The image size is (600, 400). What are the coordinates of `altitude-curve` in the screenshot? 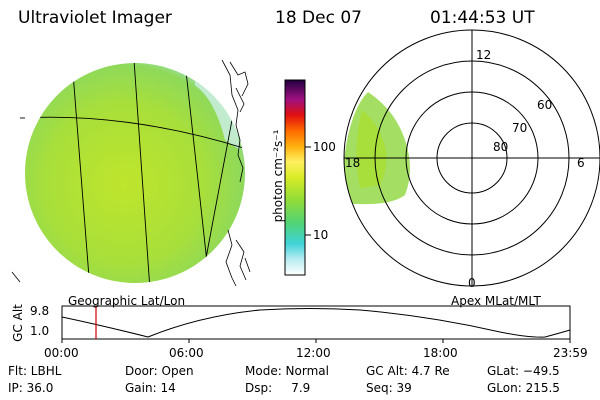 It's located at (316, 323).